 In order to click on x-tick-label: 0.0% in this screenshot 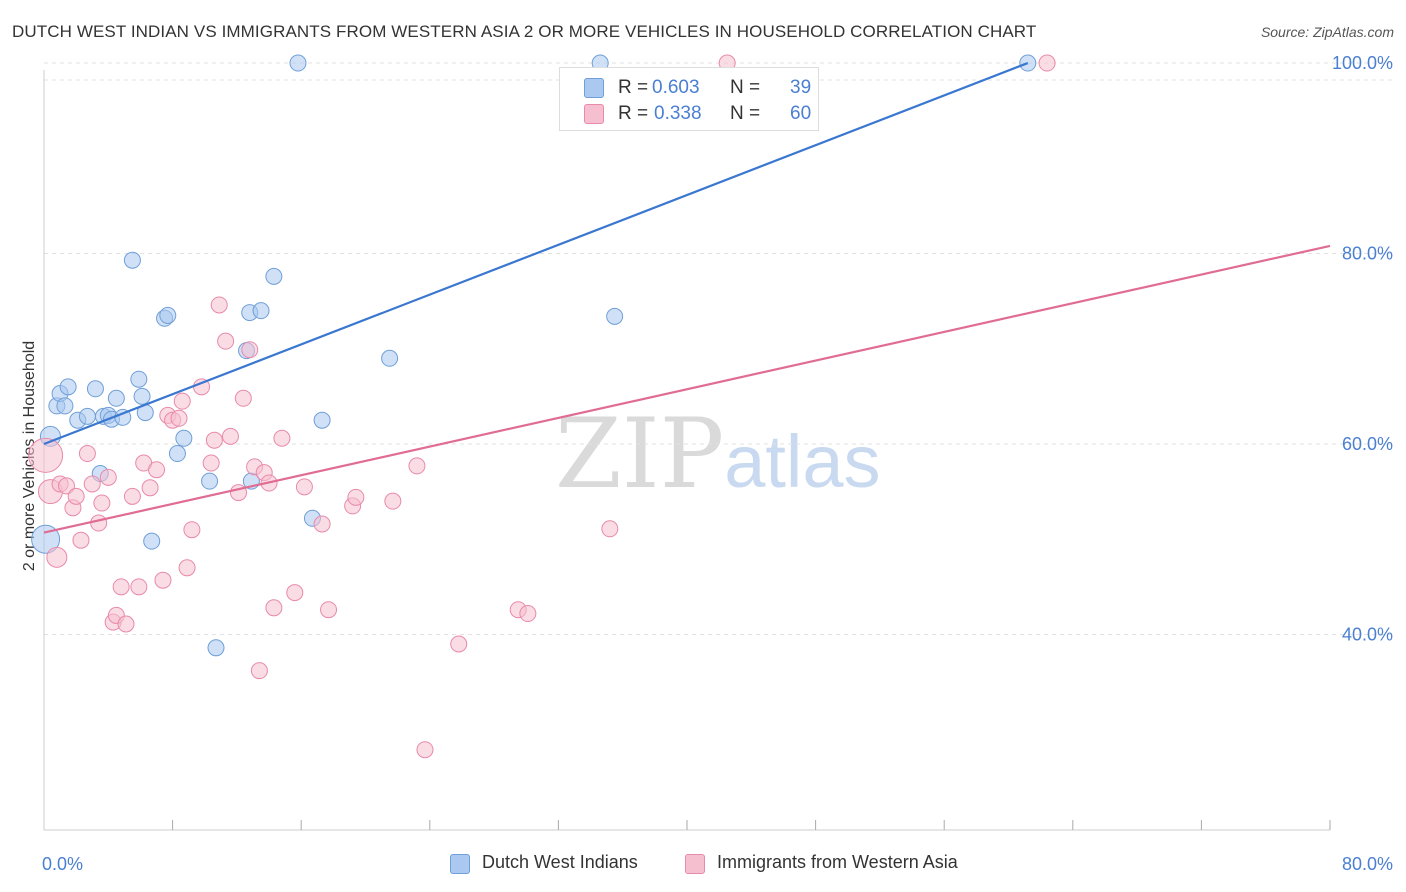, I will do `click(62, 864)`.